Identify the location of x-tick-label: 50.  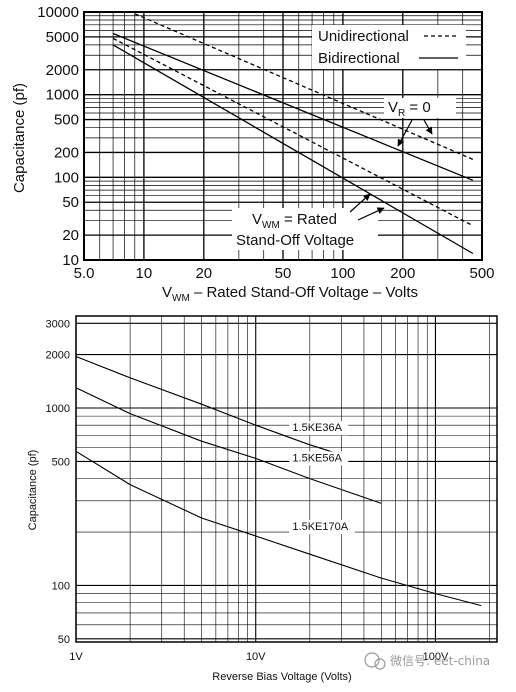
(283, 273).